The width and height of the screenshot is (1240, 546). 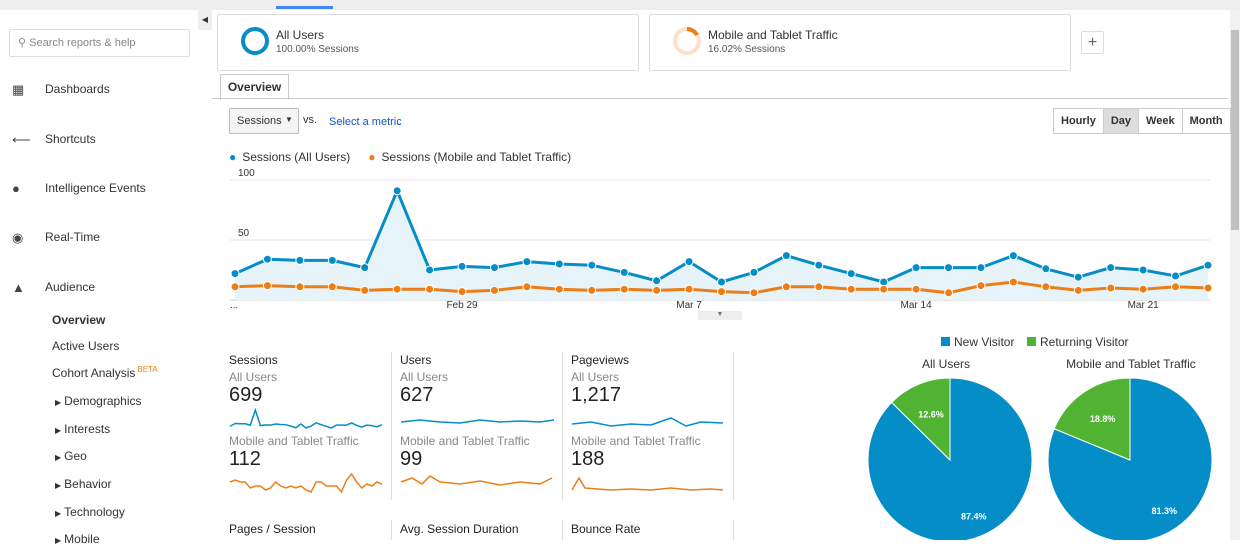 What do you see at coordinates (296, 157) in the screenshot?
I see `legend-text: Sessions (All Users)` at bounding box center [296, 157].